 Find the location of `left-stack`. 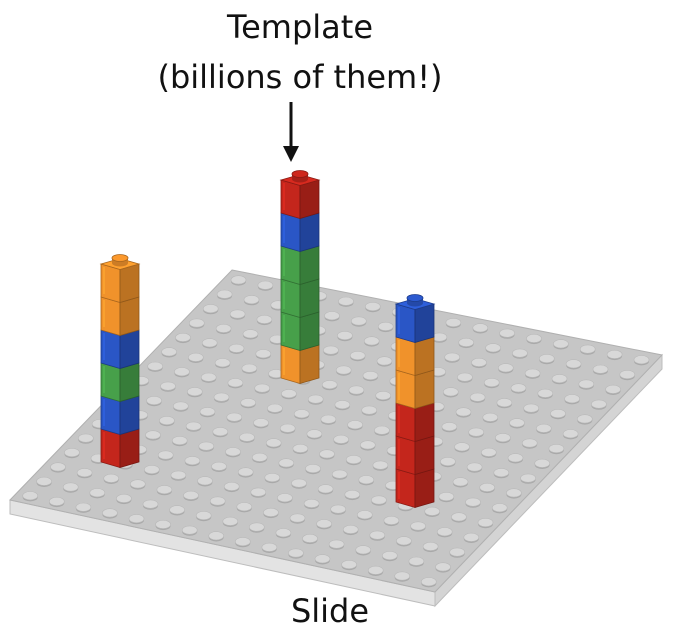

left-stack is located at coordinates (120, 361).